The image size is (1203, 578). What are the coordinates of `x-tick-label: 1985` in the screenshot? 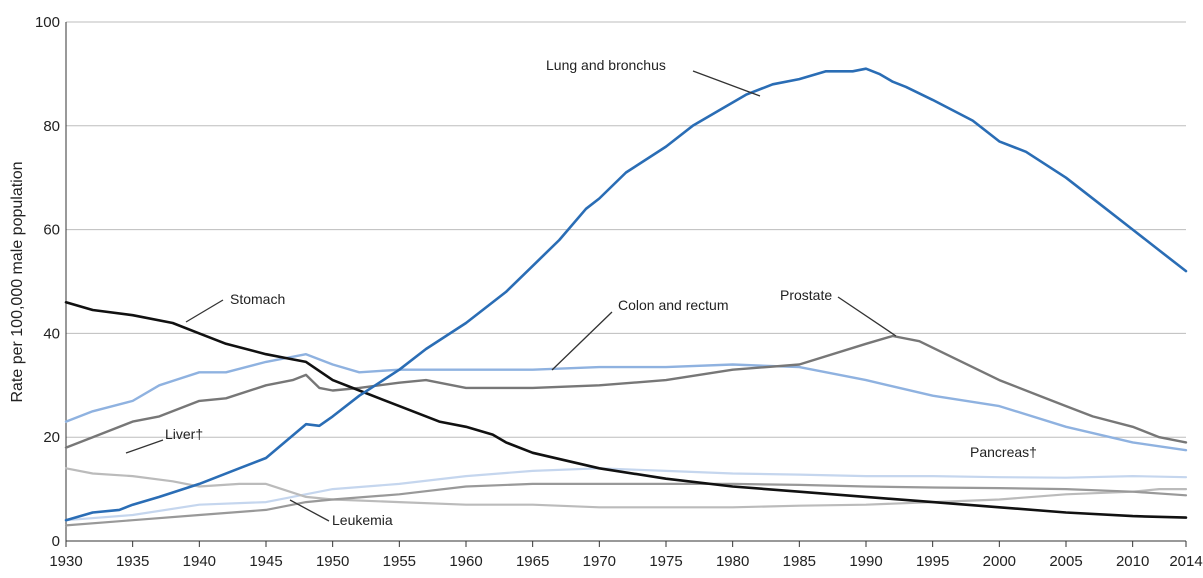 It's located at (799, 561).